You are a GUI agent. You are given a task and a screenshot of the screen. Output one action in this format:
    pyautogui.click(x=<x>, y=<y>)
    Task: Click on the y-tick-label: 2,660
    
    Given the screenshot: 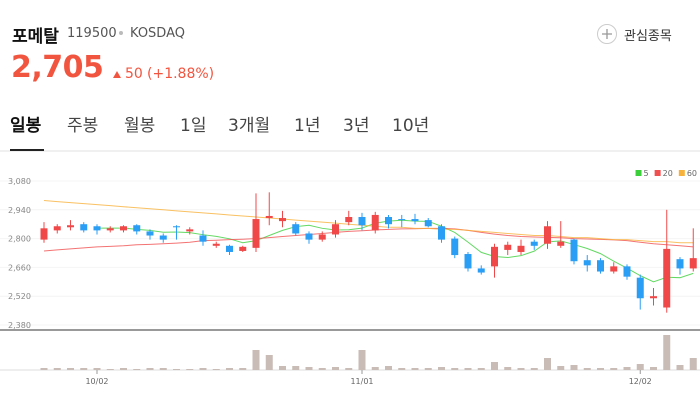 What is the action you would take?
    pyautogui.click(x=19, y=267)
    